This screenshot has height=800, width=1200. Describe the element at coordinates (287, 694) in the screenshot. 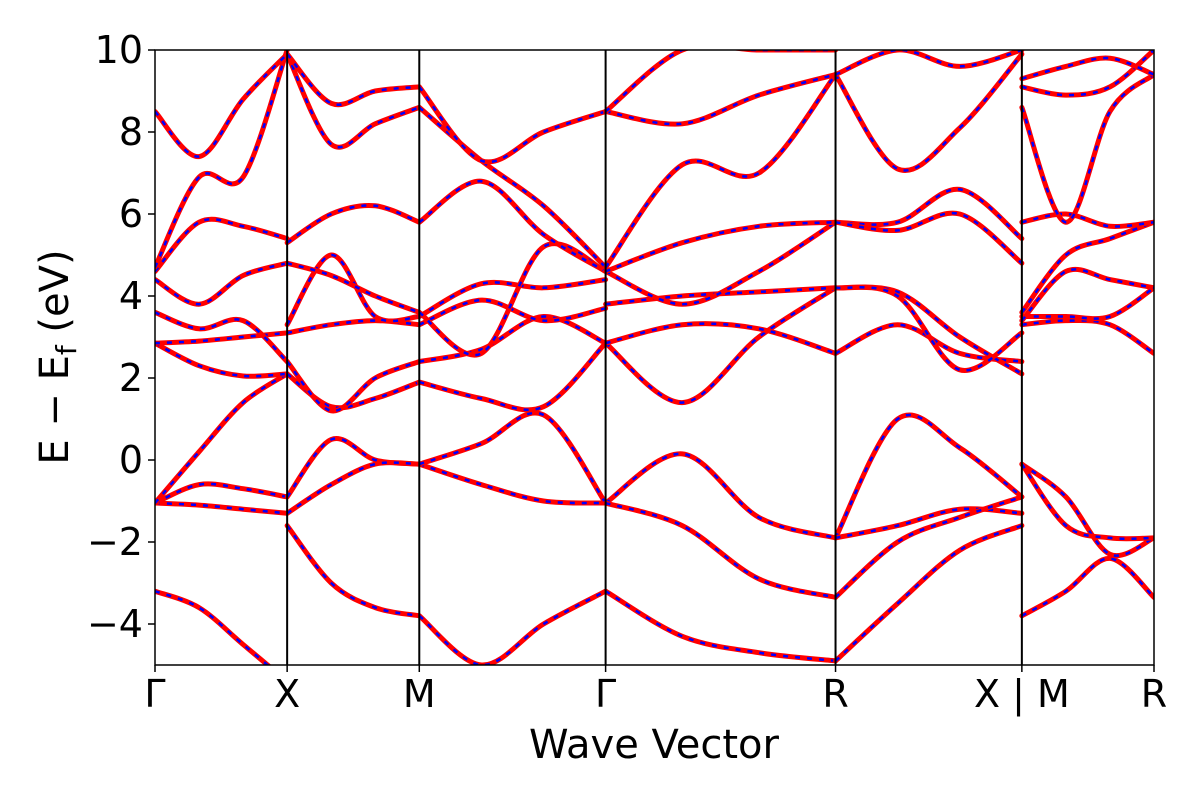

I see `x-tick-label: X` at that location.